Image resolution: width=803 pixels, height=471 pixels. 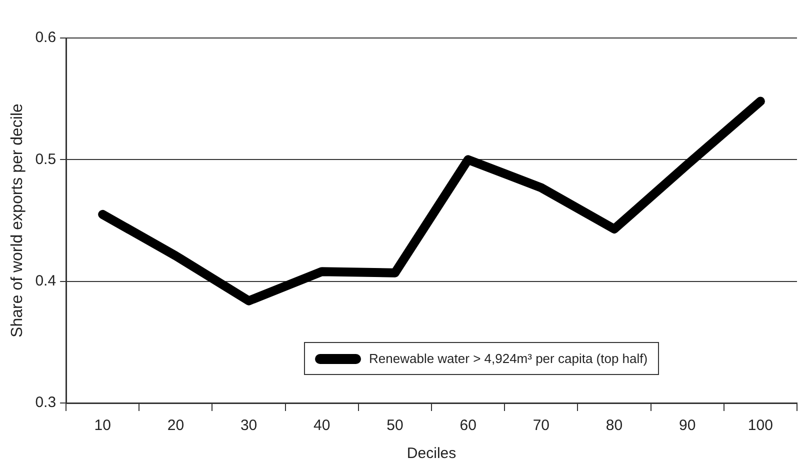 I want to click on y-tick-label: 0.5, so click(x=45, y=159).